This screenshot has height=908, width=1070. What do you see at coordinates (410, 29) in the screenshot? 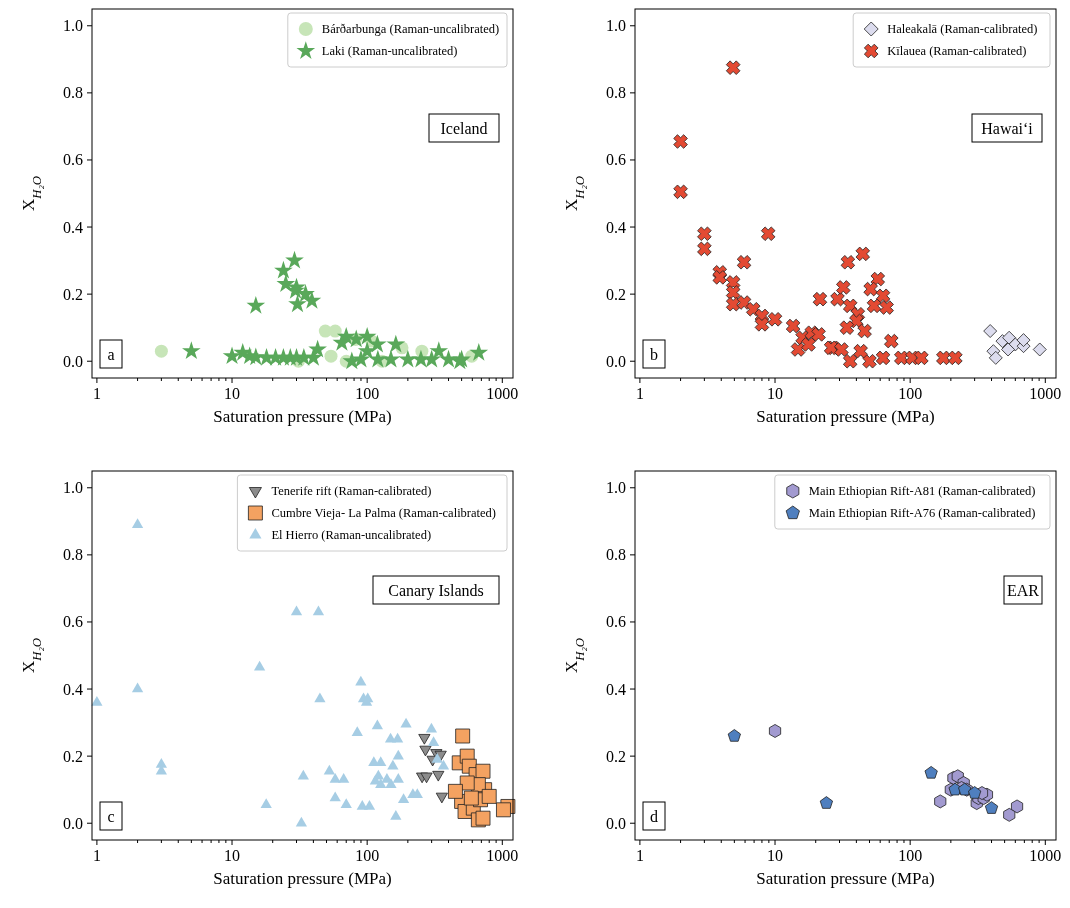
I see `legend-label: Bárðarbunga (Raman-uncalibrated)` at bounding box center [410, 29].